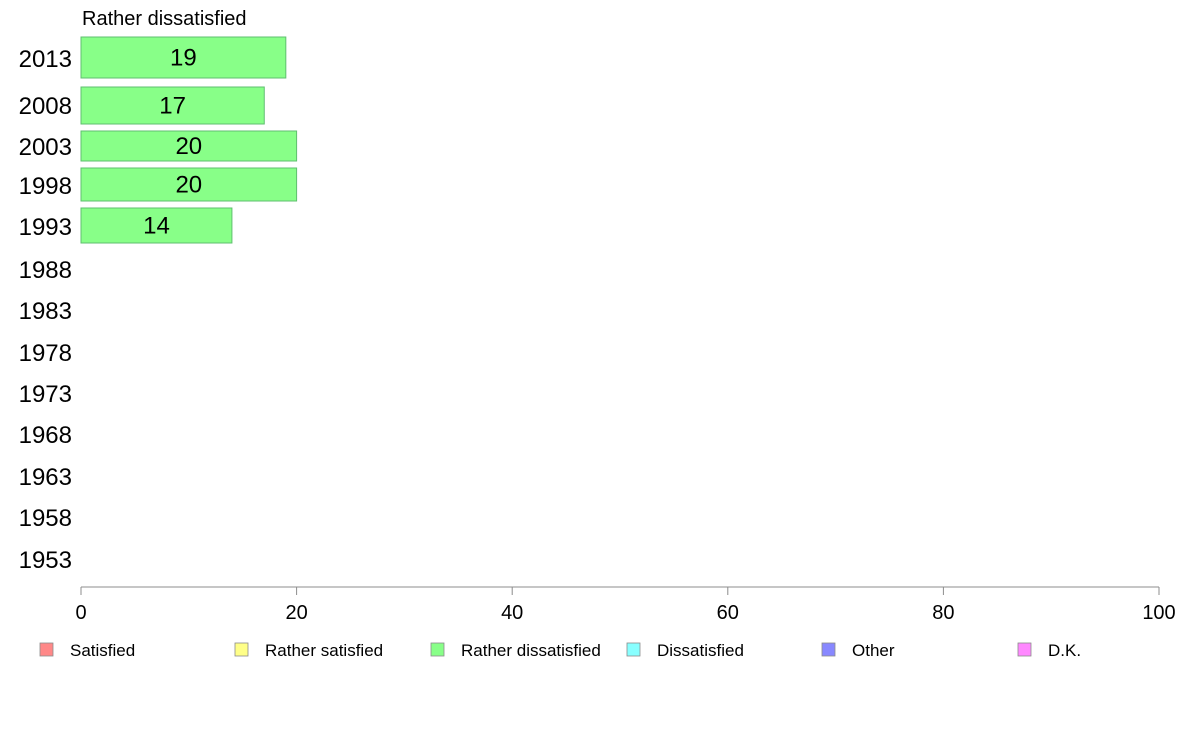 The image size is (1188, 736). I want to click on bar-value-label: 17, so click(172, 106).